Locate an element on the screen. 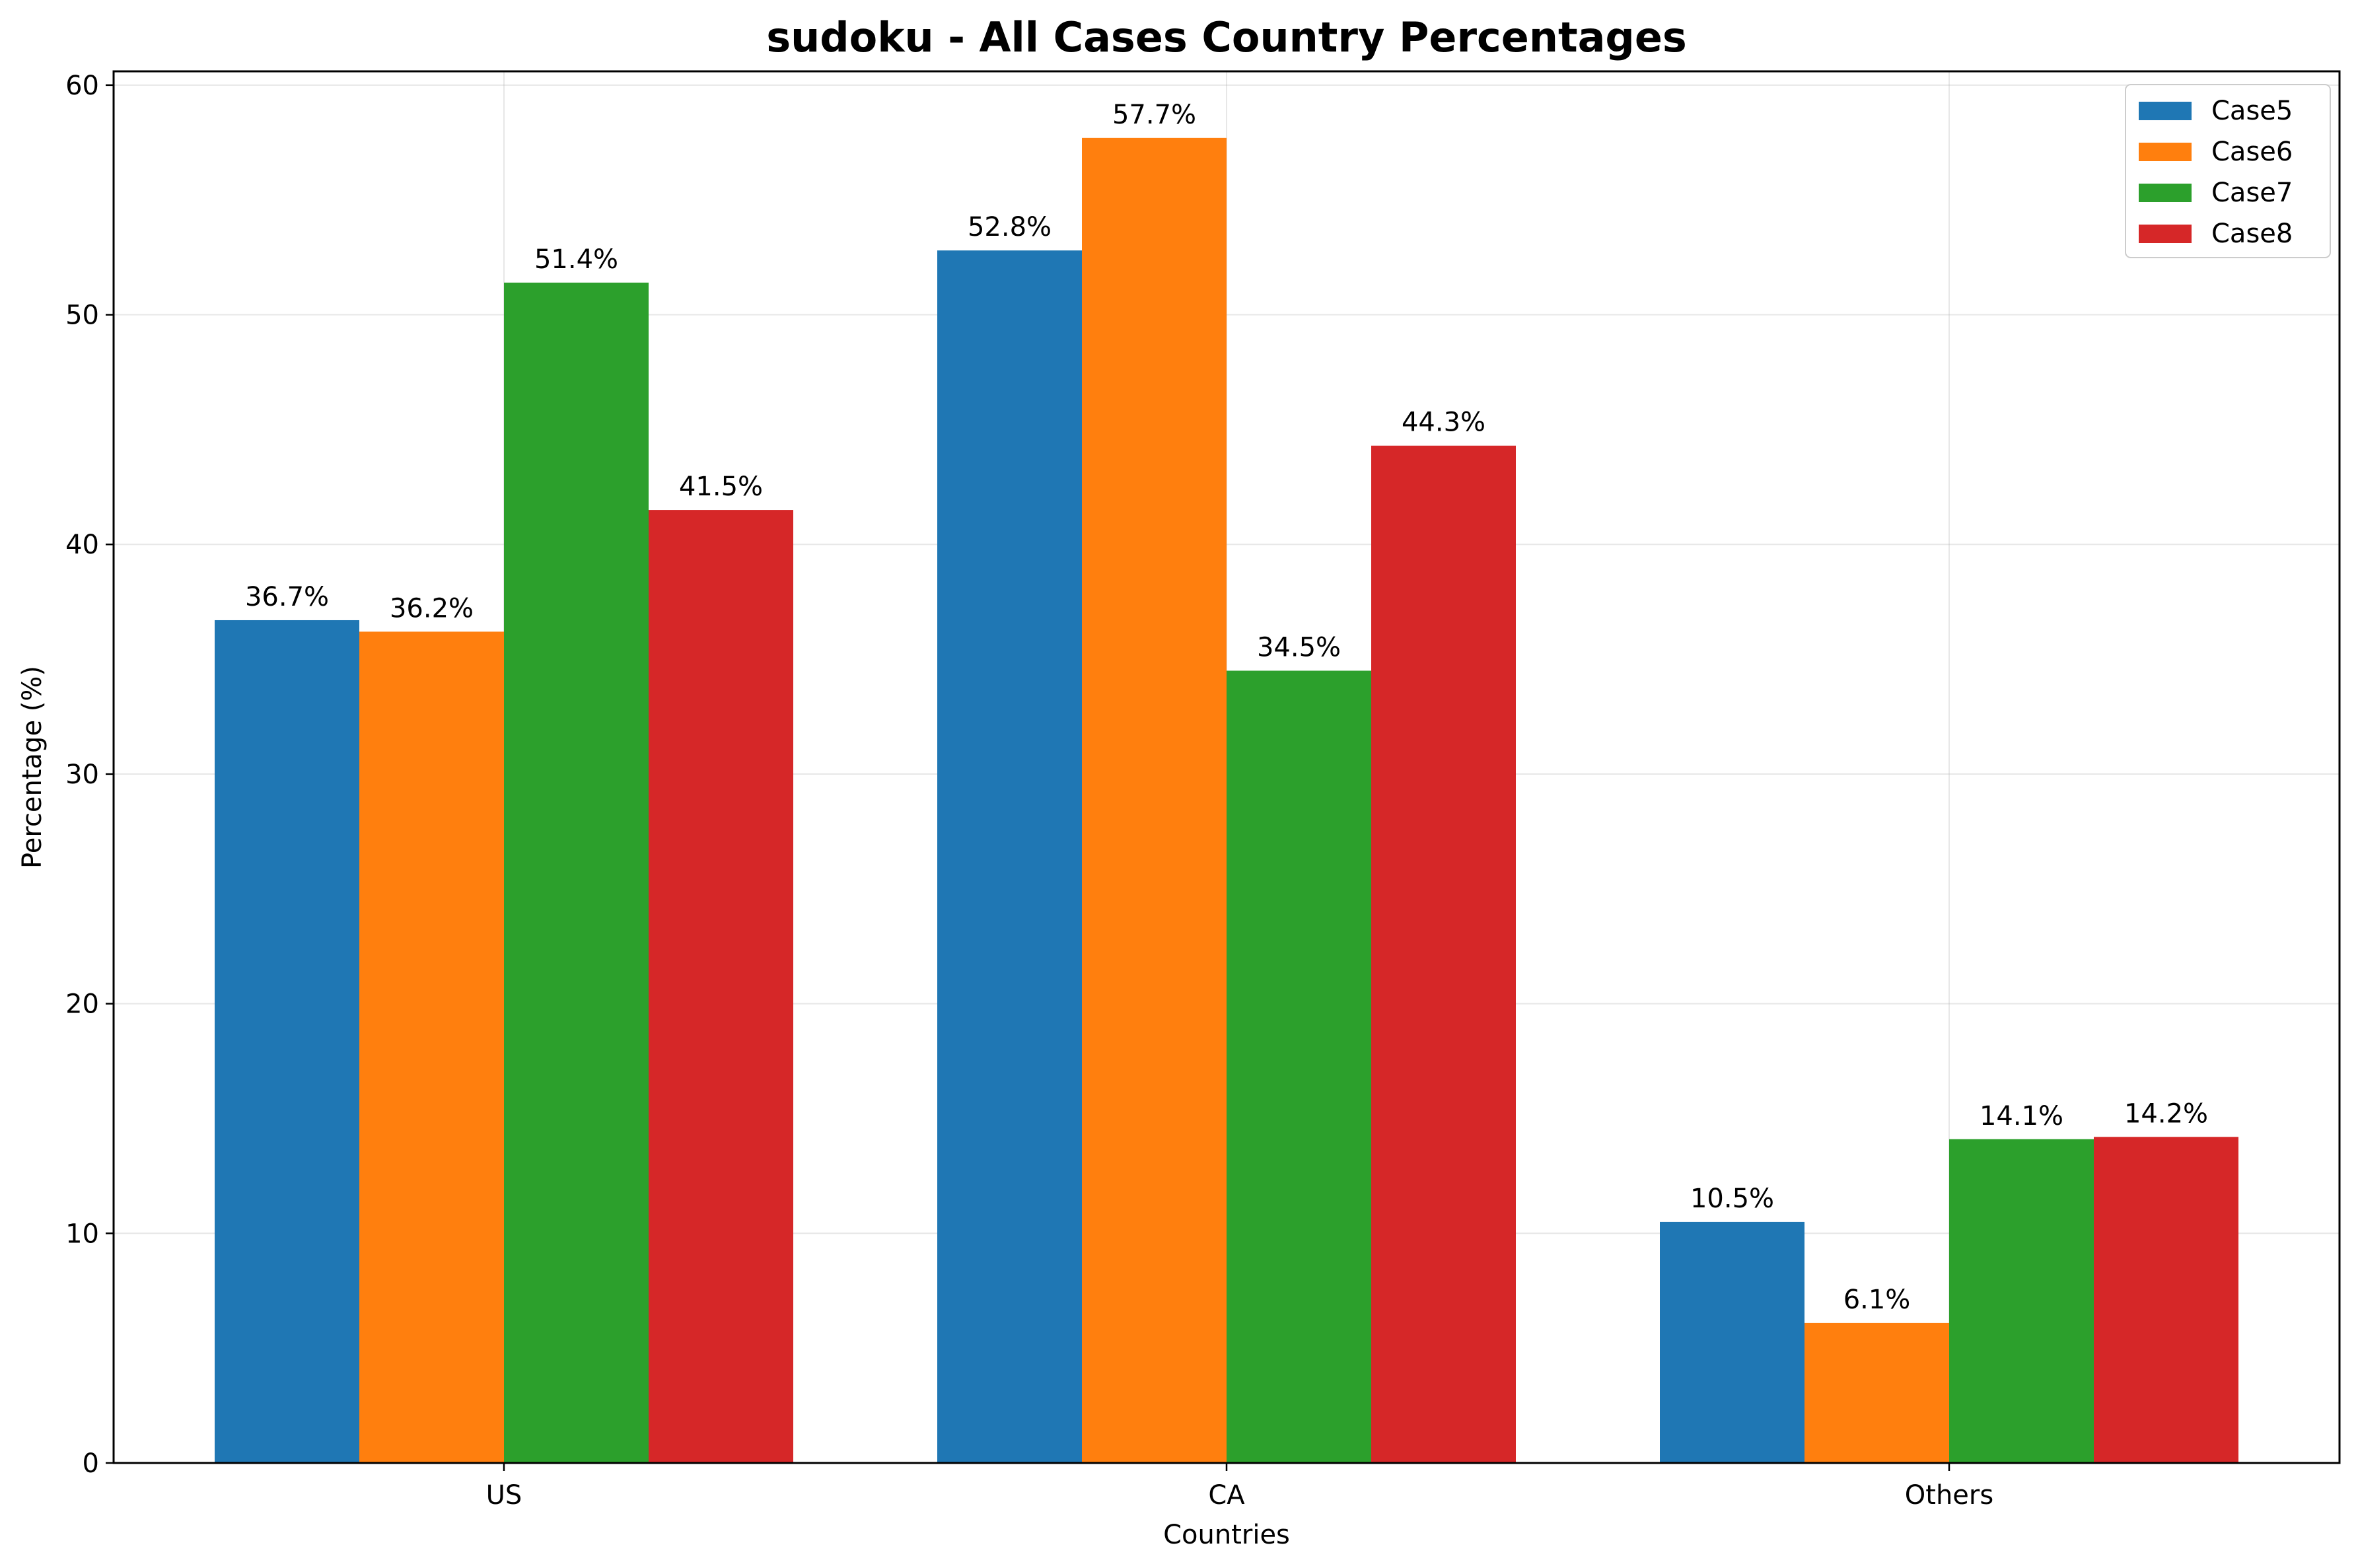 This screenshot has width=2358, height=1568. chart-title: sudoku - All Cases Country Percentages is located at coordinates (1226, 37).